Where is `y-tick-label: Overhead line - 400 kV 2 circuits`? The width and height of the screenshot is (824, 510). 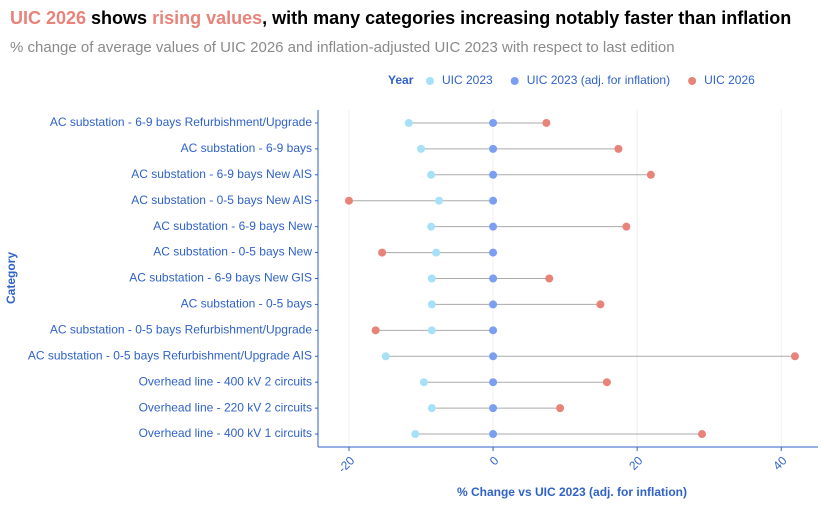 y-tick-label: Overhead line - 400 kV 2 circuits is located at coordinates (225, 381).